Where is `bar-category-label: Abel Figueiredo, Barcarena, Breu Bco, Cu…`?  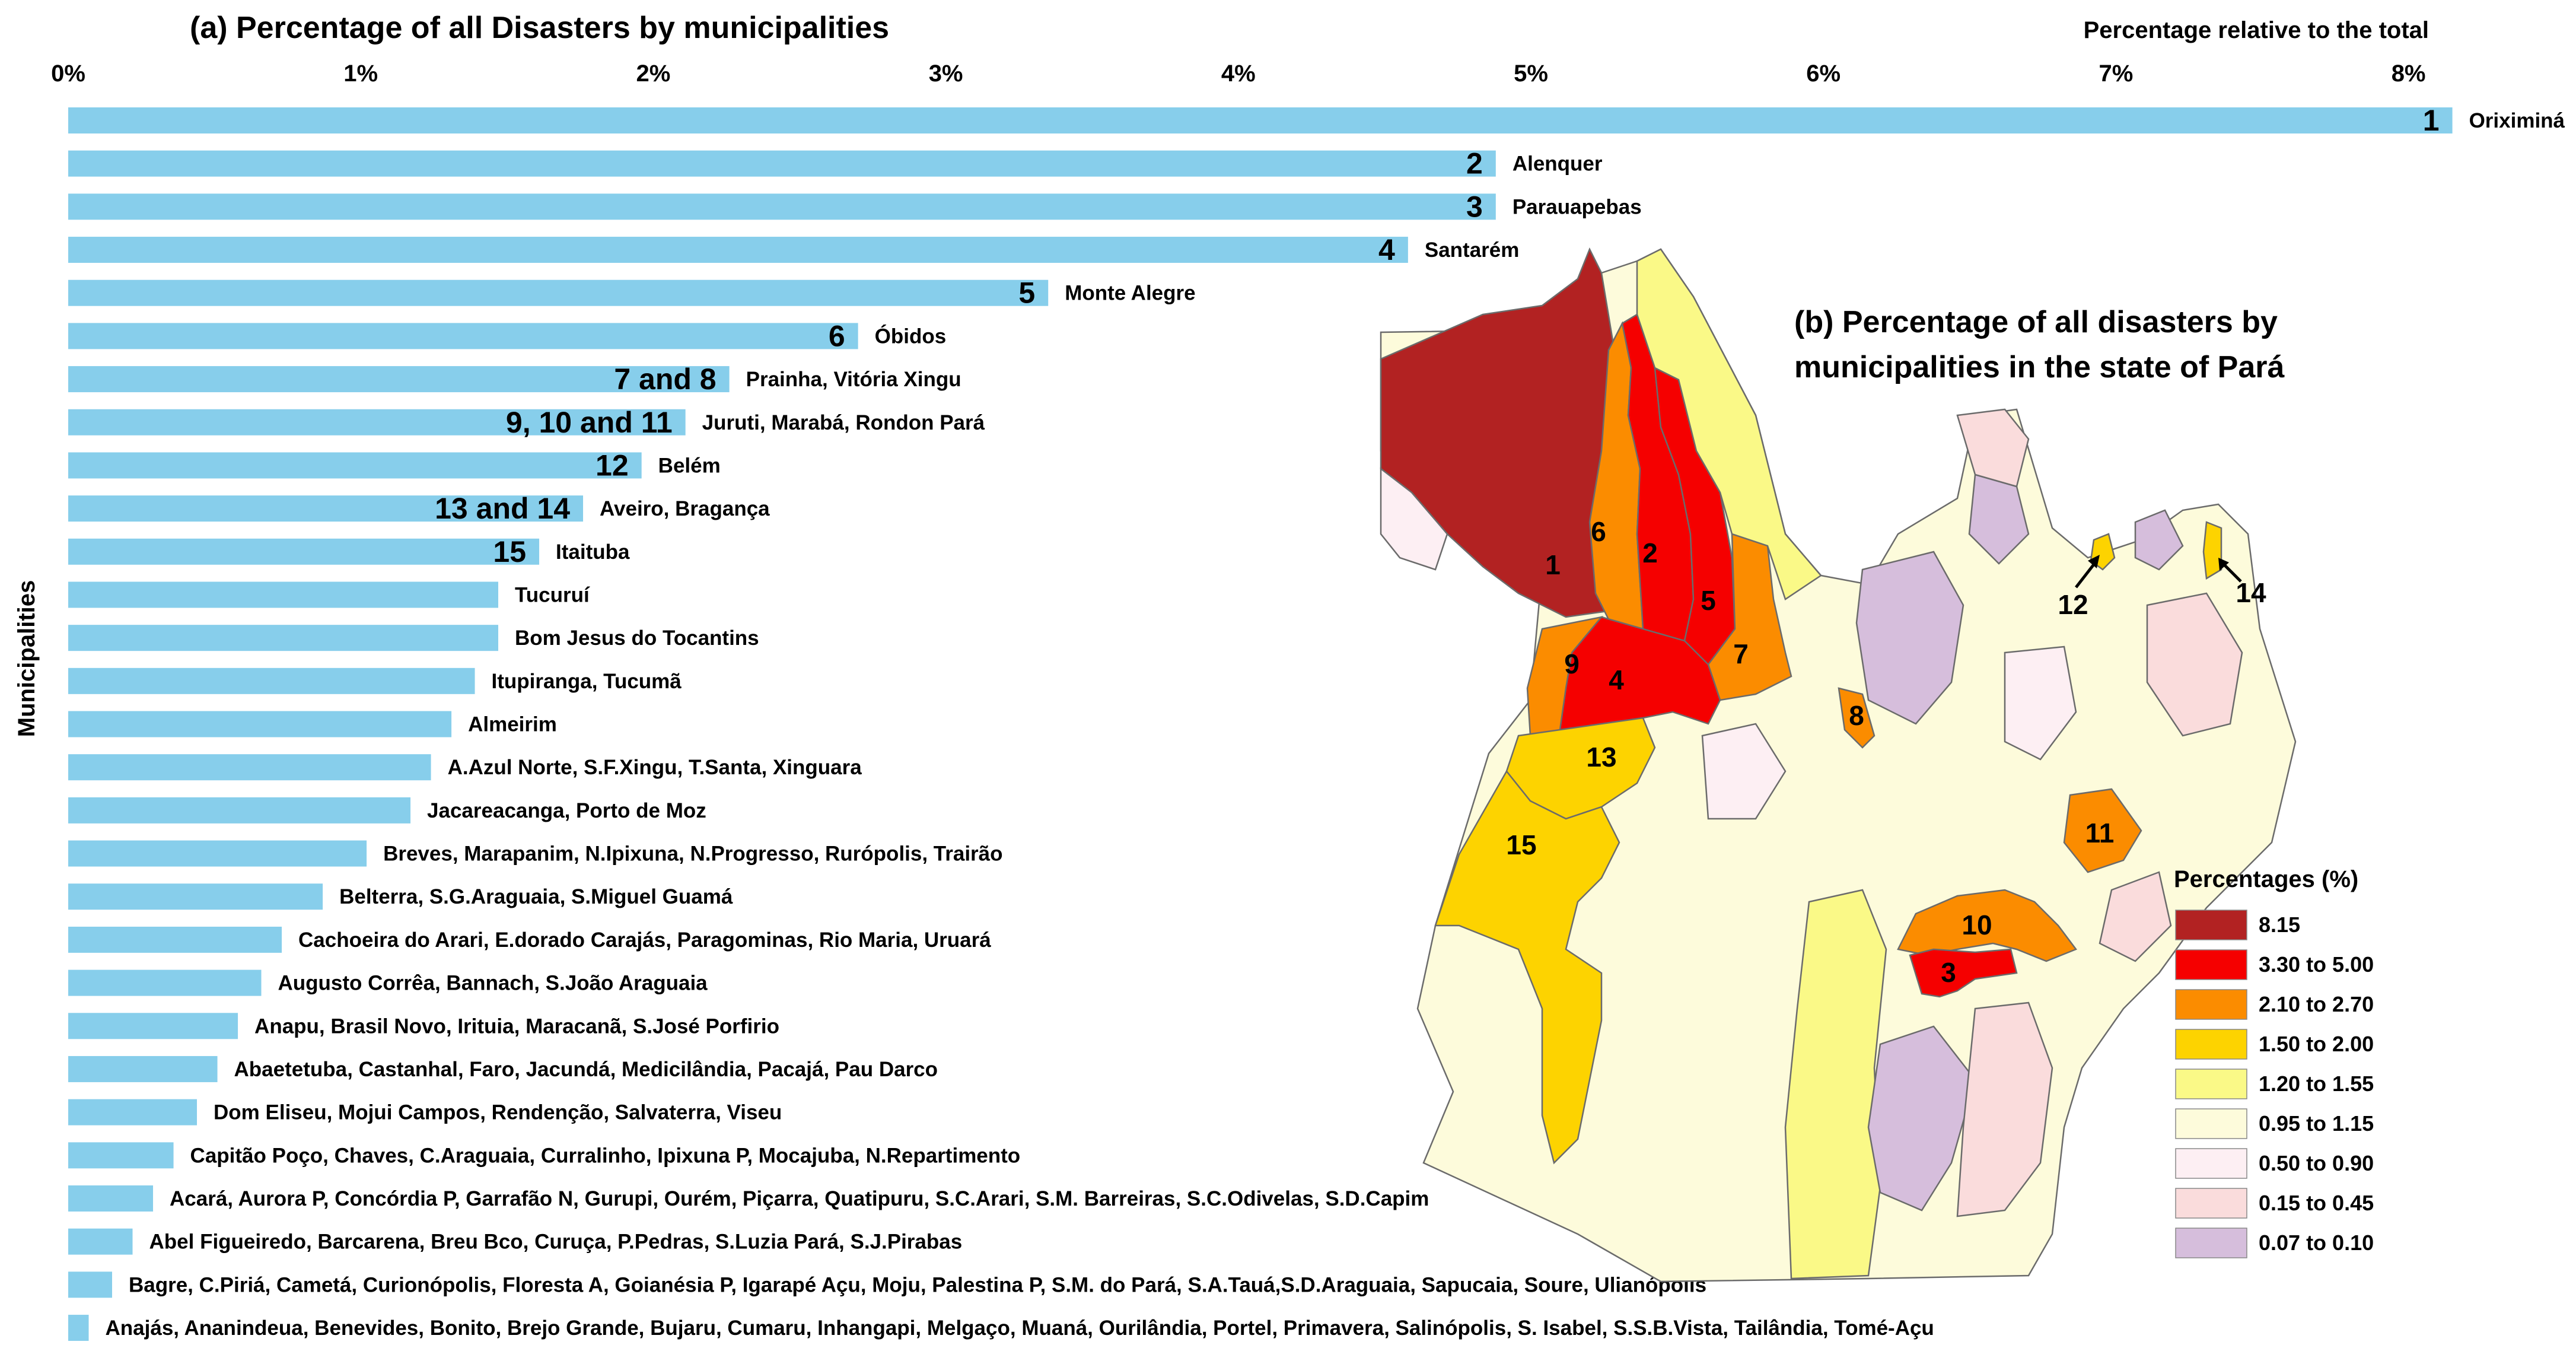 bar-category-label: Abel Figueiredo, Barcarena, Breu Bco, Cu… is located at coordinates (556, 1242).